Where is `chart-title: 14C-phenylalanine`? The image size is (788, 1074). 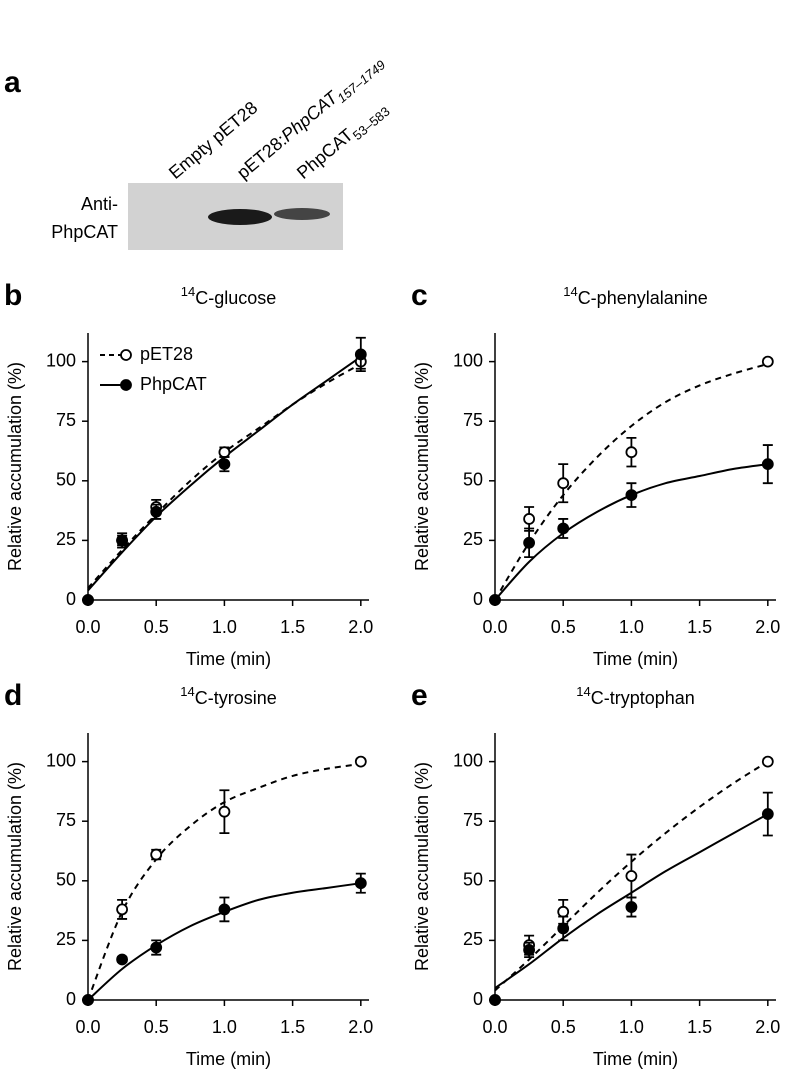 chart-title: 14C-phenylalanine is located at coordinates (635, 295).